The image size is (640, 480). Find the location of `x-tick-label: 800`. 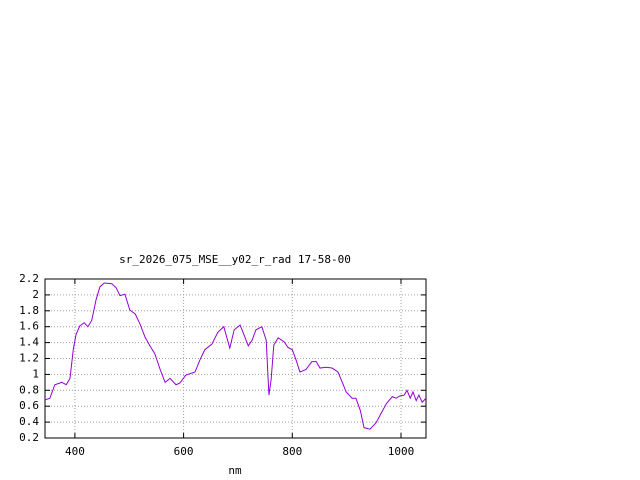

x-tick-label: 800 is located at coordinates (292, 451).